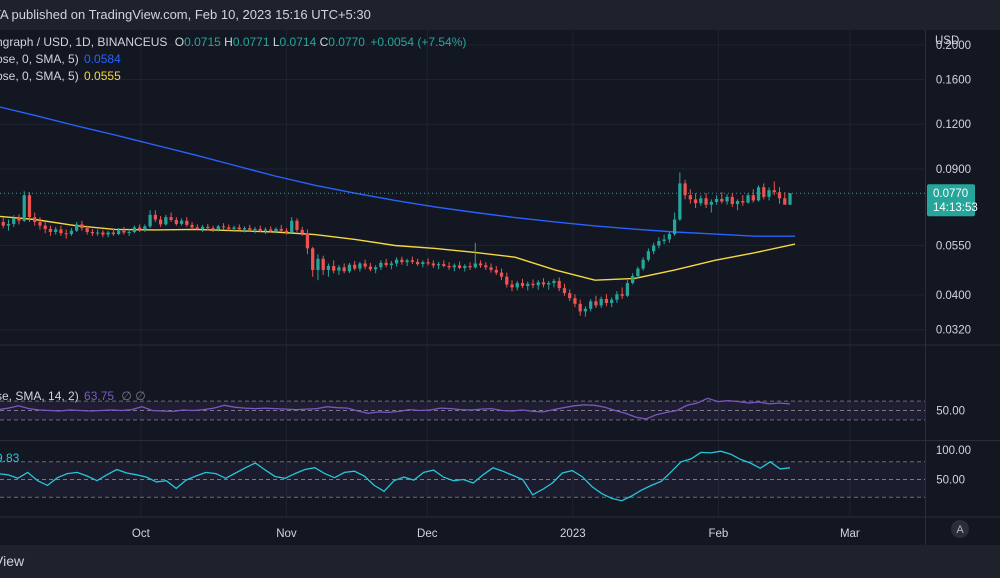 The image size is (1000, 578). I want to click on change-value: +0.0054 (+7.54%), so click(418, 42).